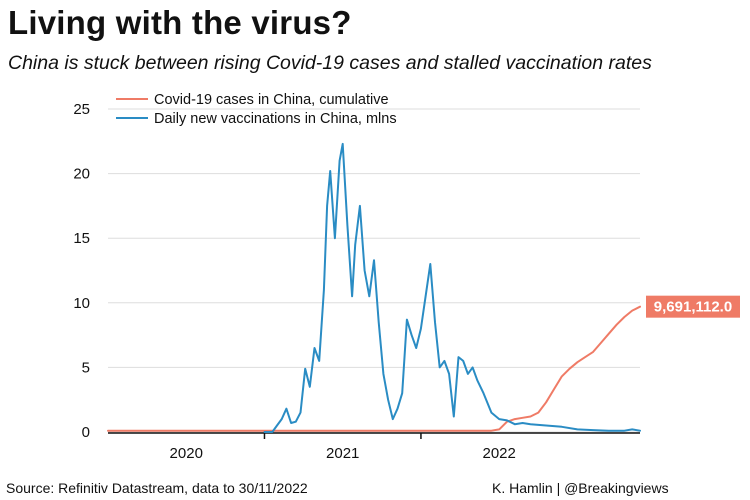 The image size is (750, 500). I want to click on y-tick-label: 10, so click(81, 303).